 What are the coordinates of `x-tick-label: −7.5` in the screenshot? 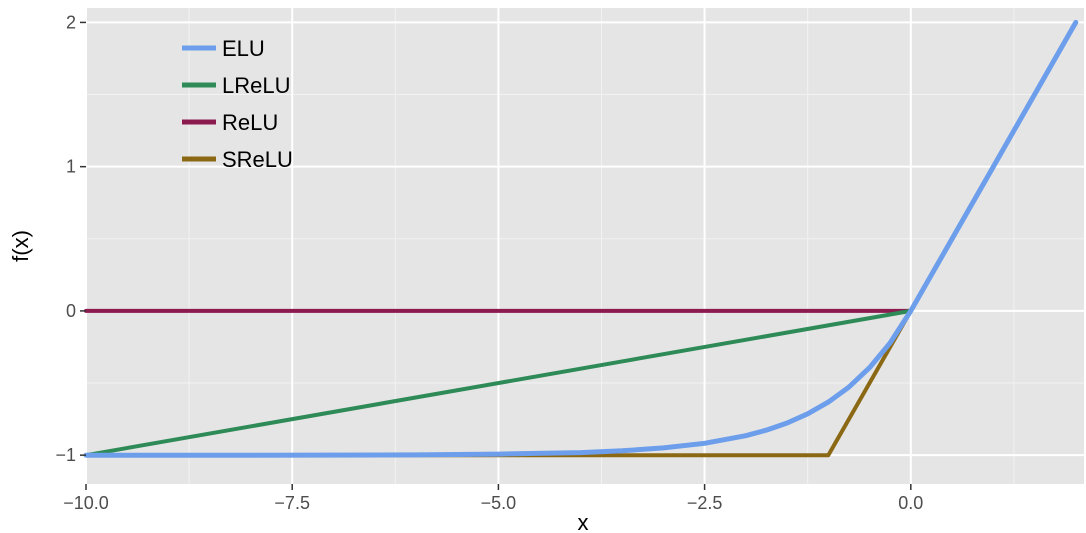 It's located at (292, 503).